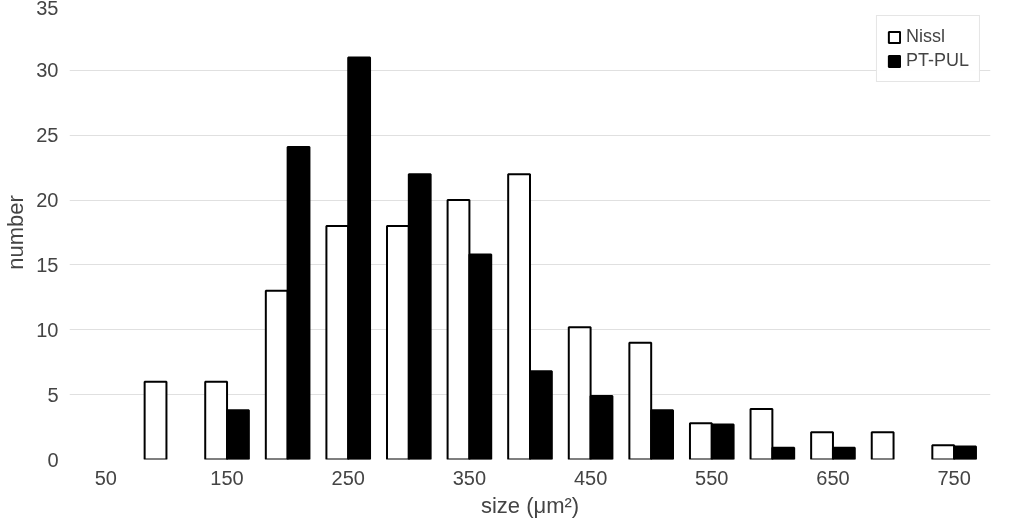 The image size is (1016, 525). Describe the element at coordinates (530, 505) in the screenshot. I see `x-axis-title: size (μm²)` at that location.